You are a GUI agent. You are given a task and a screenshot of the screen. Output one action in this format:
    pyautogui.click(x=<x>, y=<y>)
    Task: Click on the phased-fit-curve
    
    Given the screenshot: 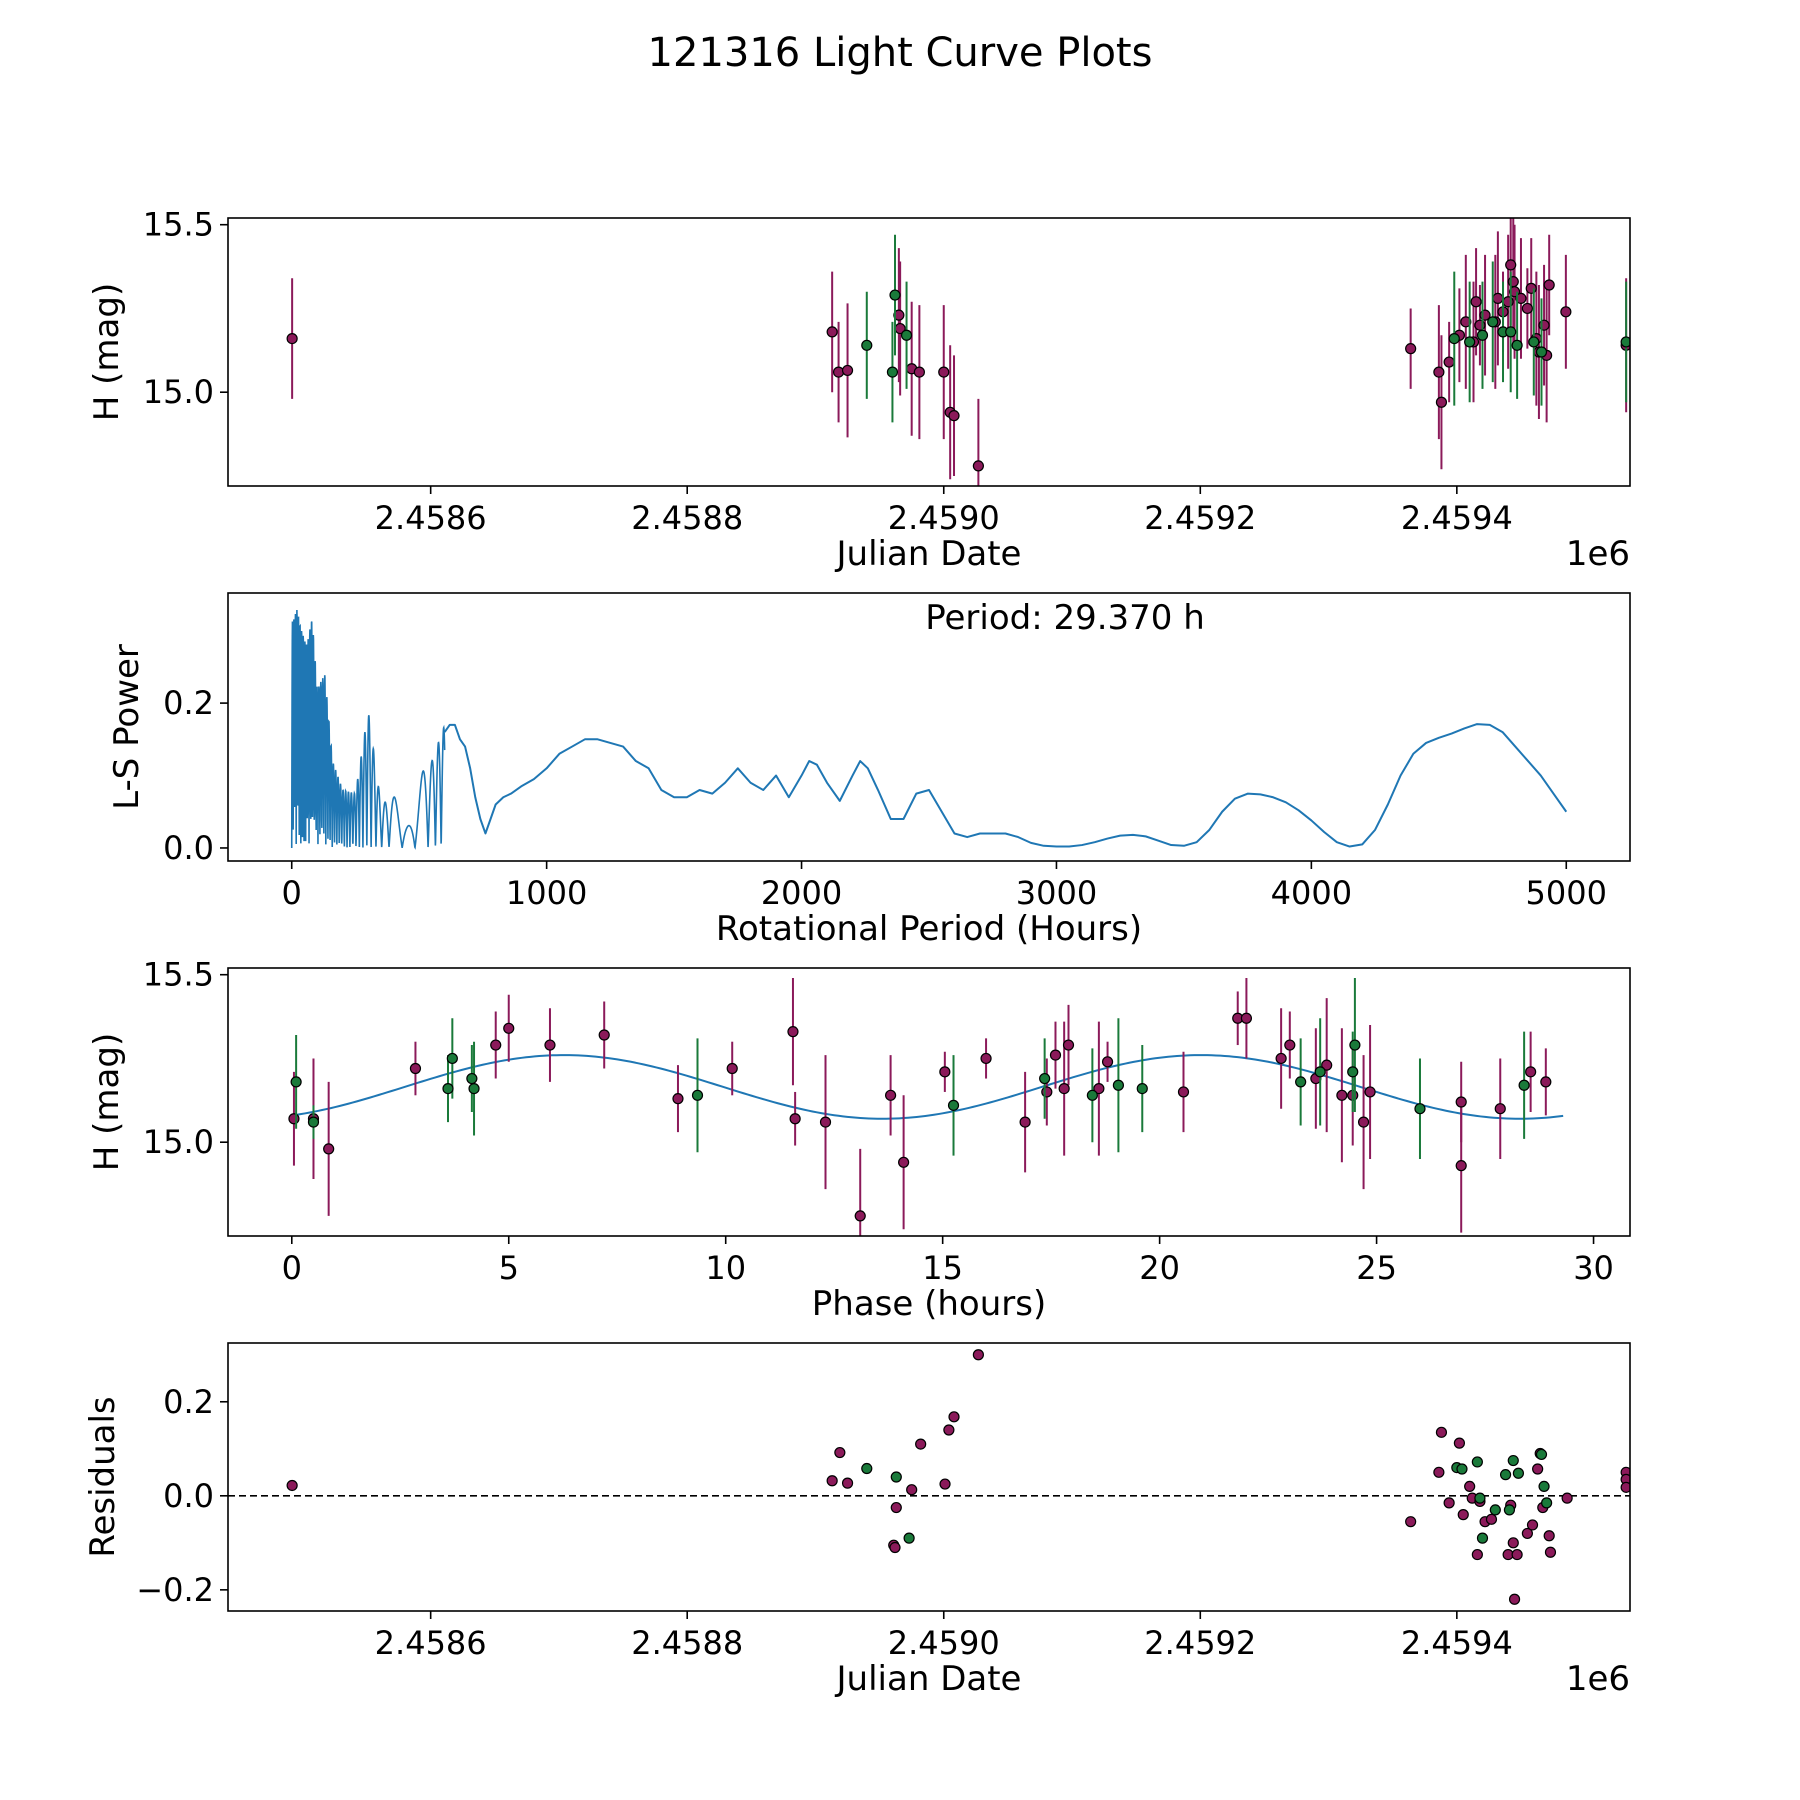 What is the action you would take?
    pyautogui.click(x=927, y=1087)
    